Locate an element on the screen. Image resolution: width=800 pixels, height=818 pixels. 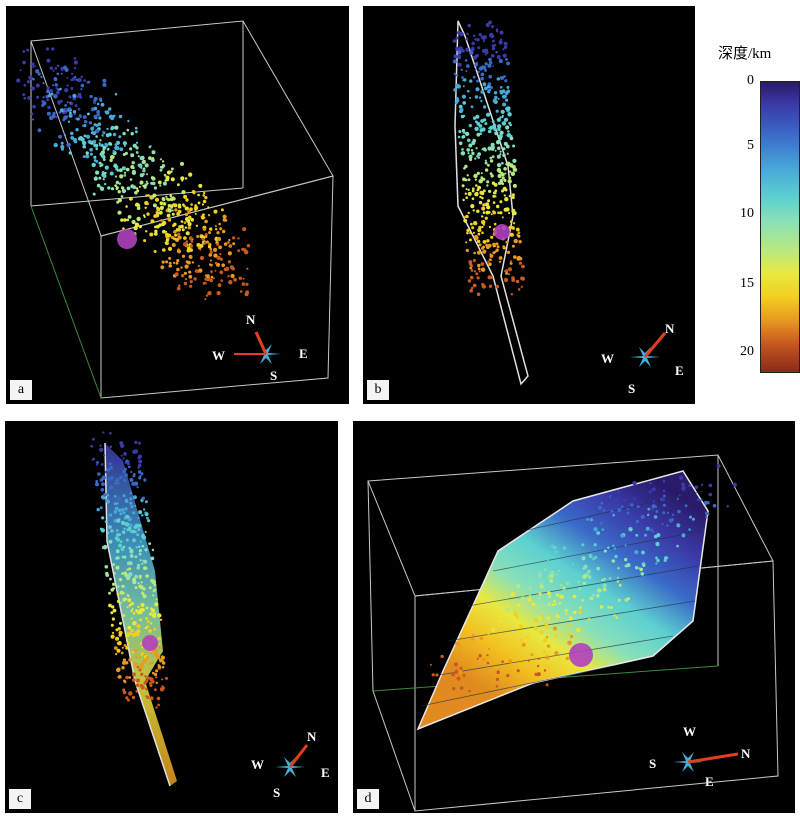
compass-n-label: N is located at coordinates (251, 319).